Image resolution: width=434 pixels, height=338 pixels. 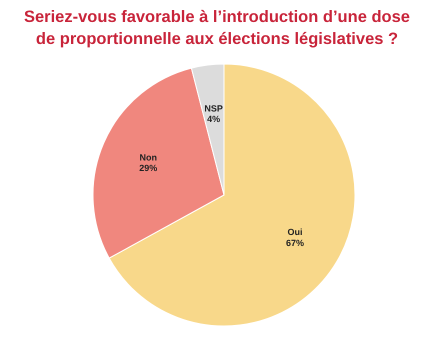 I want to click on data-label: 29%, so click(x=148, y=168).